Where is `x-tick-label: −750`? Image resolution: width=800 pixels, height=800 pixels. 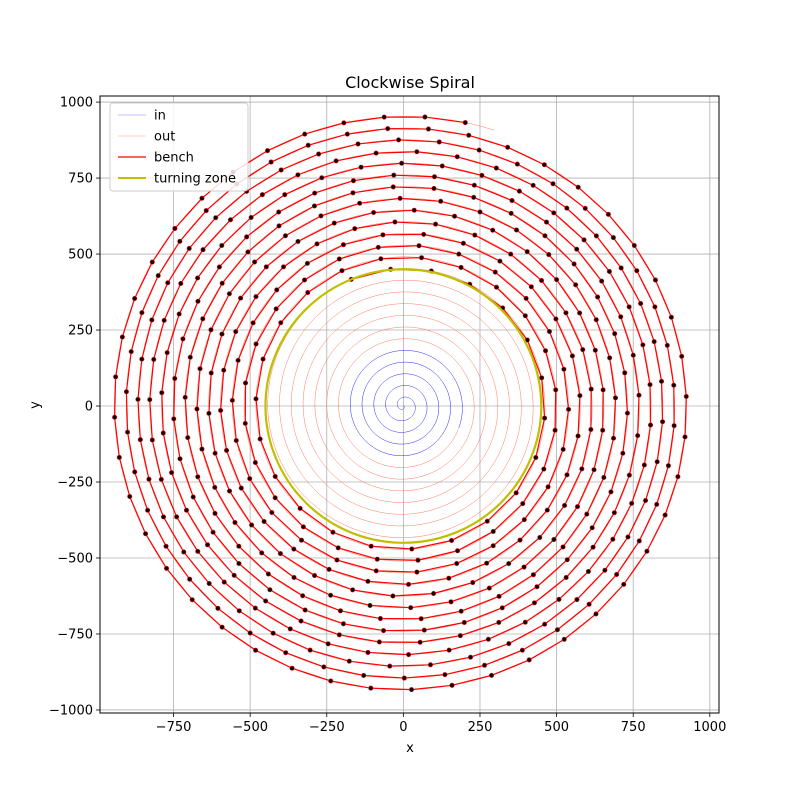 x-tick-label: −750 is located at coordinates (174, 727).